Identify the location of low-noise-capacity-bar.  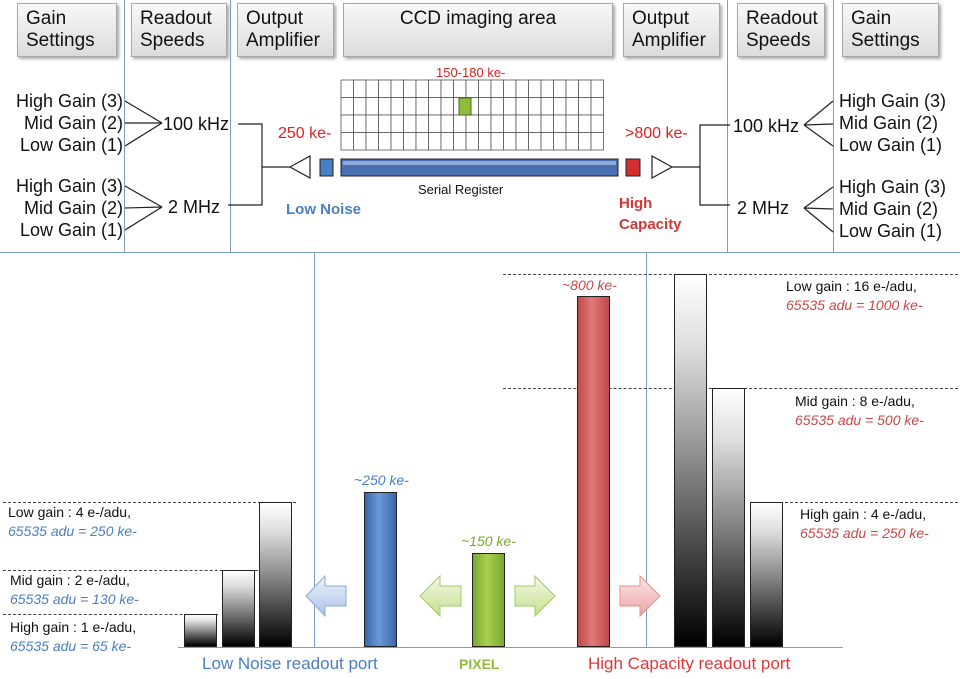
(380, 569).